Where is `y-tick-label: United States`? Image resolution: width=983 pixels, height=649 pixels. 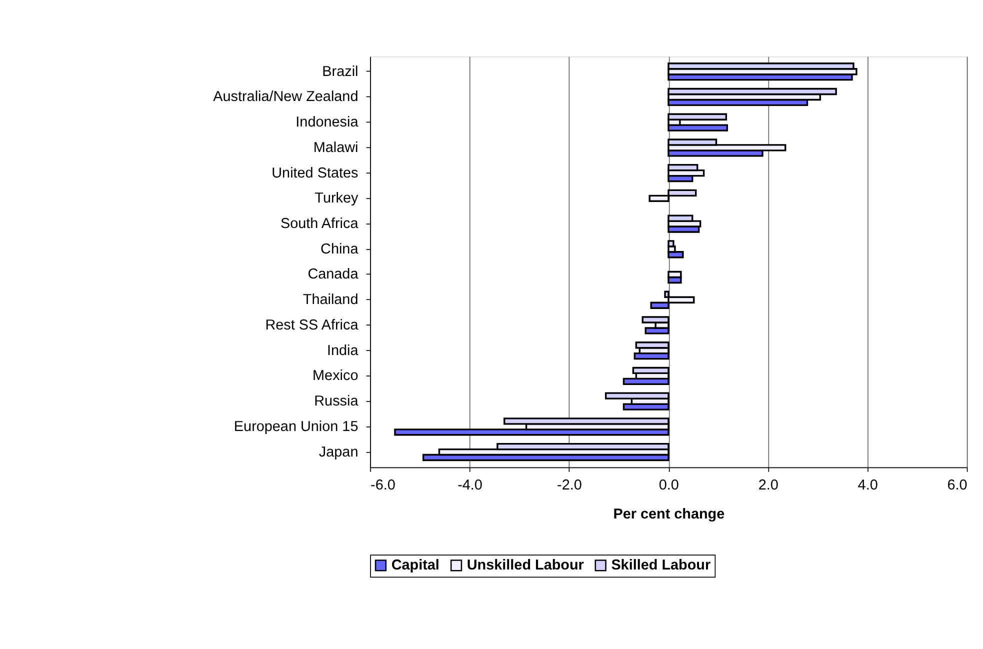
y-tick-label: United States is located at coordinates (315, 173).